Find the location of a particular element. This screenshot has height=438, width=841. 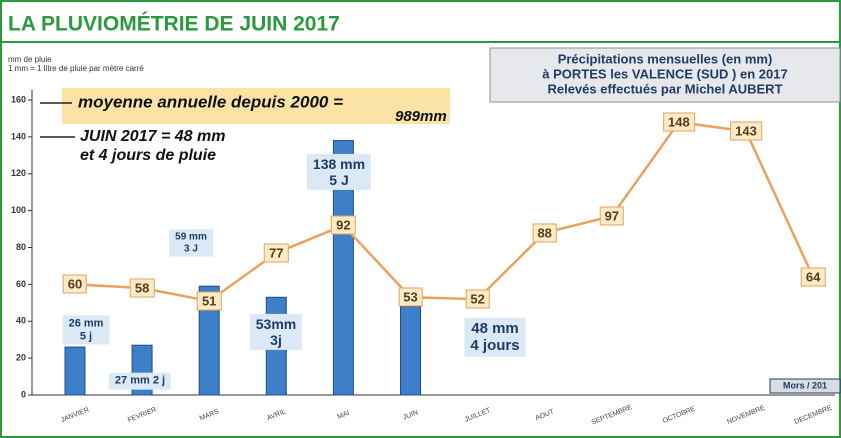

x-tick-label: OCTOBRE is located at coordinates (679, 415).